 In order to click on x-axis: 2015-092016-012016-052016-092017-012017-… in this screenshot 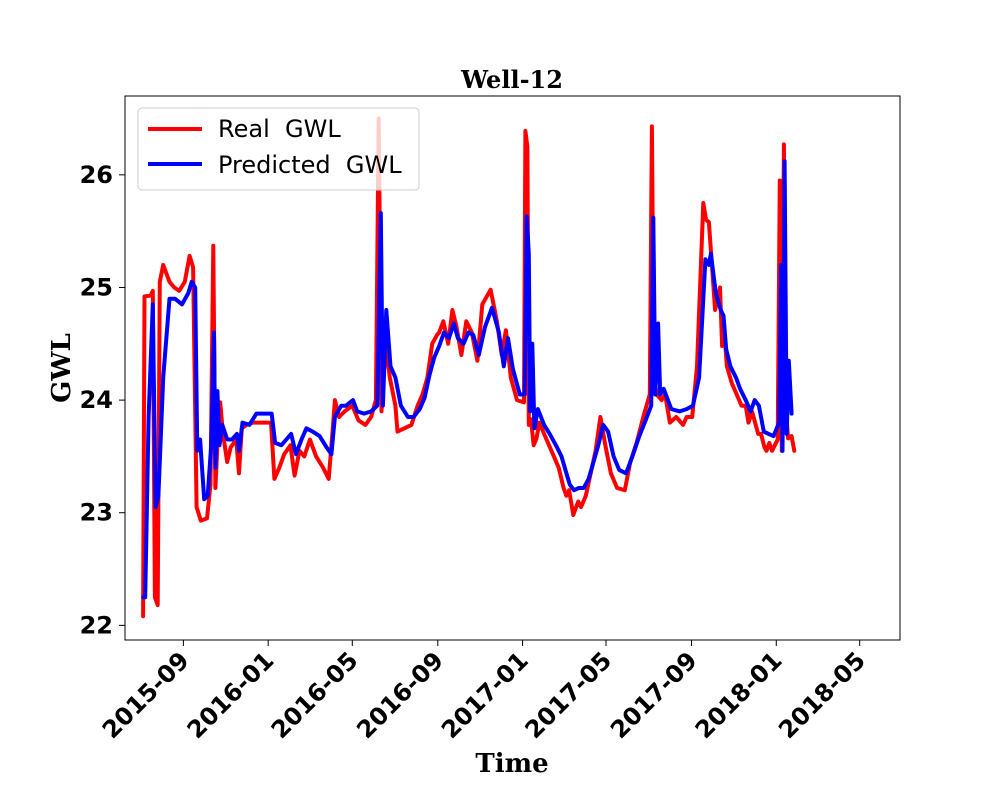, I will do `click(484, 692)`.